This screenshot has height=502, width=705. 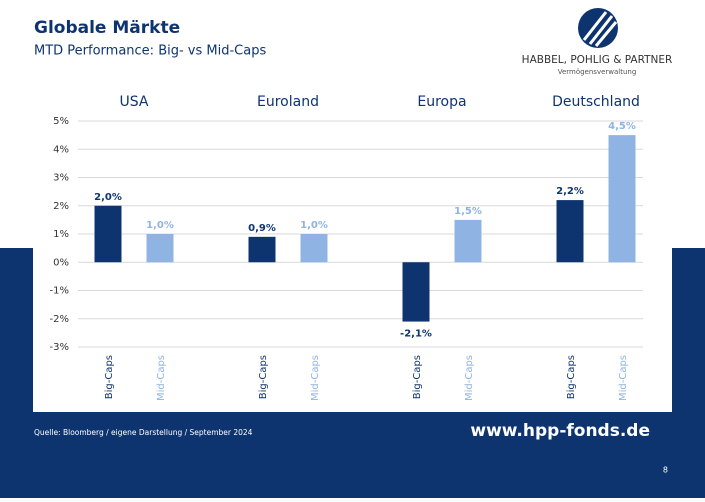 What do you see at coordinates (61, 178) in the screenshot?
I see `y-tick-label: 3%` at bounding box center [61, 178].